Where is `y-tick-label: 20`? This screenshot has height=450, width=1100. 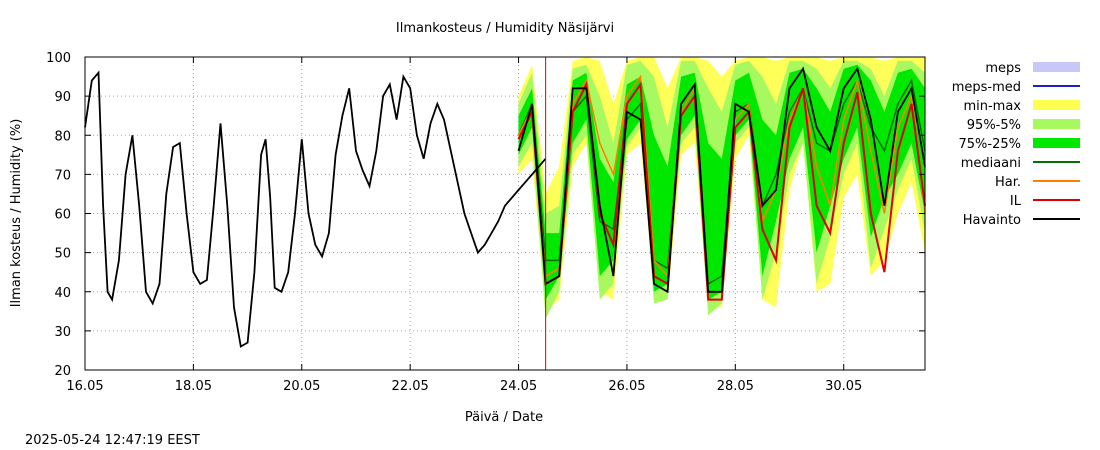
y-tick-label: 20 is located at coordinates (62, 371).